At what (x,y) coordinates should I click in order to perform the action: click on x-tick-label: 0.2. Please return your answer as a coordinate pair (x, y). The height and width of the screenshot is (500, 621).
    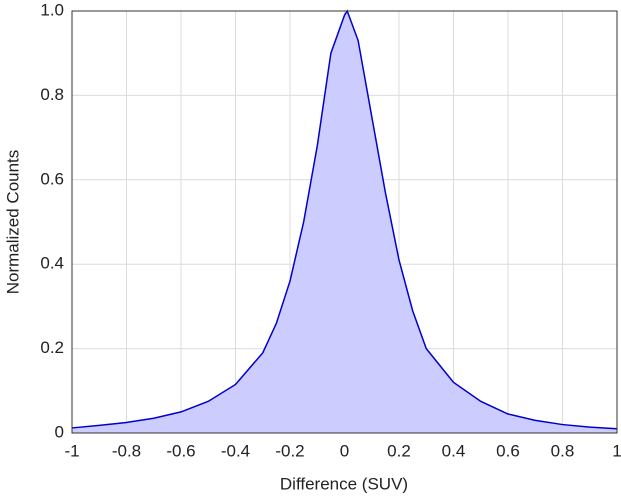
    Looking at the image, I should click on (399, 450).